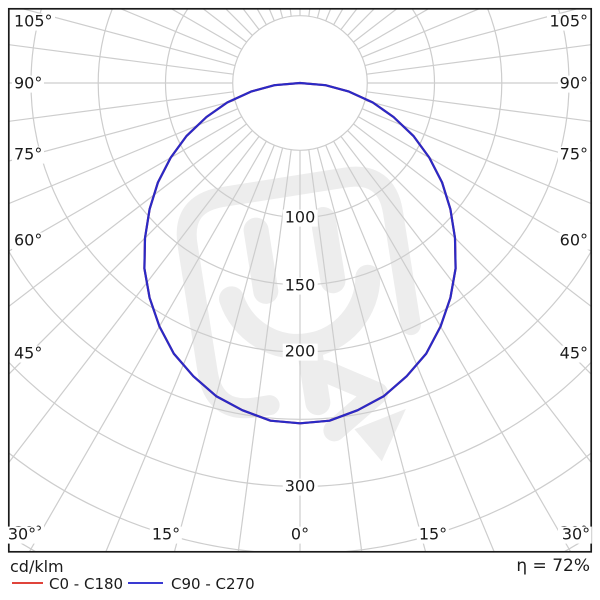 This screenshot has width=600, height=600. Describe the element at coordinates (351, 401) in the screenshot. I see `watermark-arrow-chevron` at that location.